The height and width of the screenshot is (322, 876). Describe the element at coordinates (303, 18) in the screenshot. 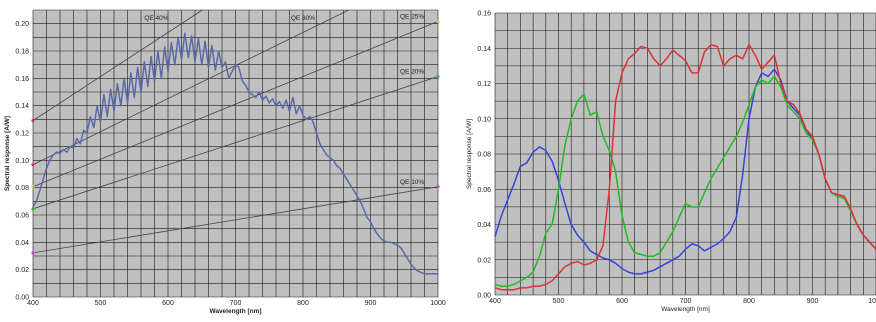

I see `qe-line-label: QE 30%` at that location.